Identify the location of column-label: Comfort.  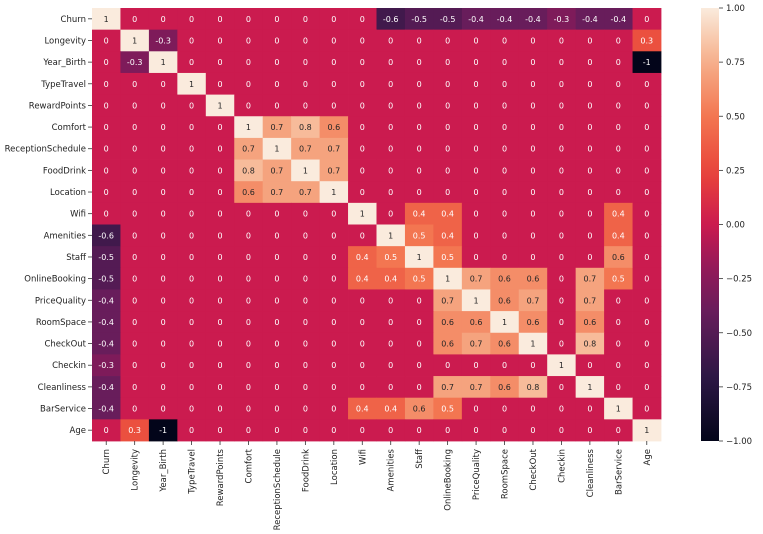
(249, 465).